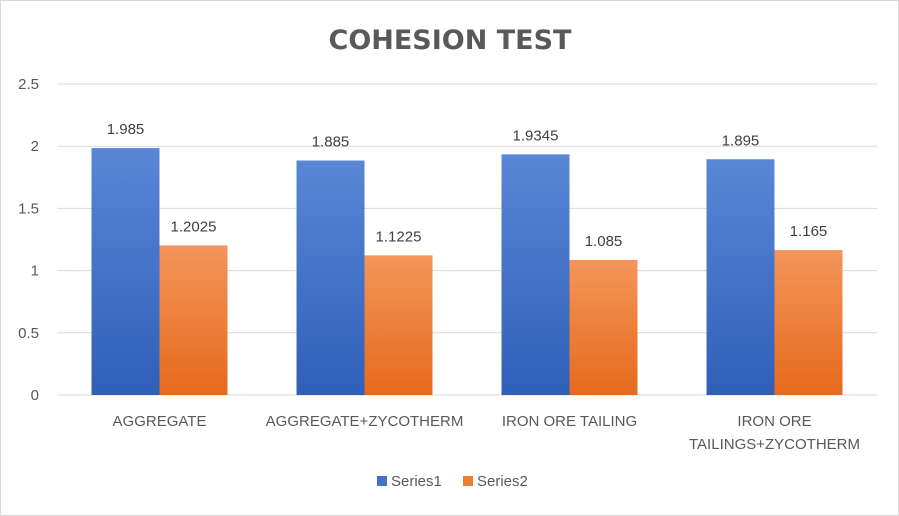  Describe the element at coordinates (126, 129) in the screenshot. I see `data-label: 1.985` at that location.